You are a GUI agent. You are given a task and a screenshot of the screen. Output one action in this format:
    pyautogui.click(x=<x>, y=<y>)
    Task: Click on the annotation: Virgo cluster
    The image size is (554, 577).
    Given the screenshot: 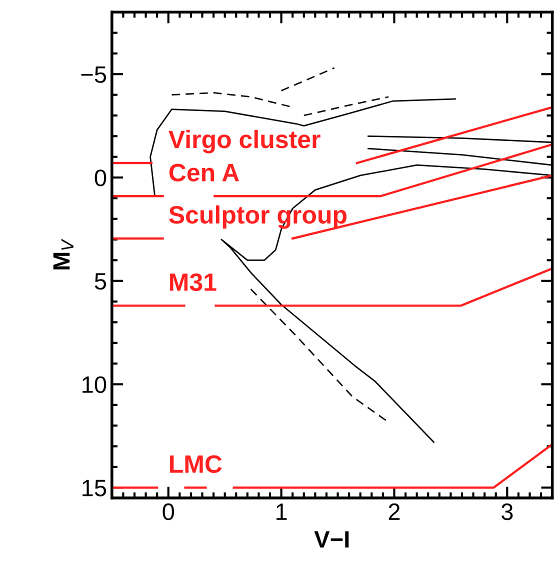 What is the action you would take?
    pyautogui.click(x=244, y=142)
    